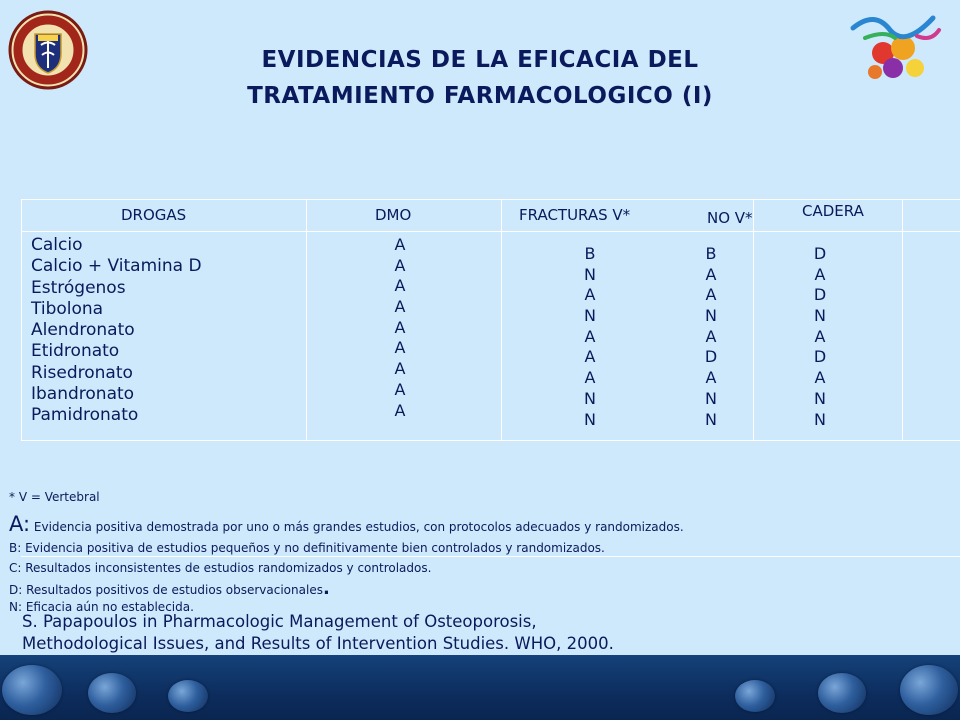 The width and height of the screenshot is (960, 720). What do you see at coordinates (480, 687) in the screenshot?
I see `bottom-decorative-bar` at bounding box center [480, 687].